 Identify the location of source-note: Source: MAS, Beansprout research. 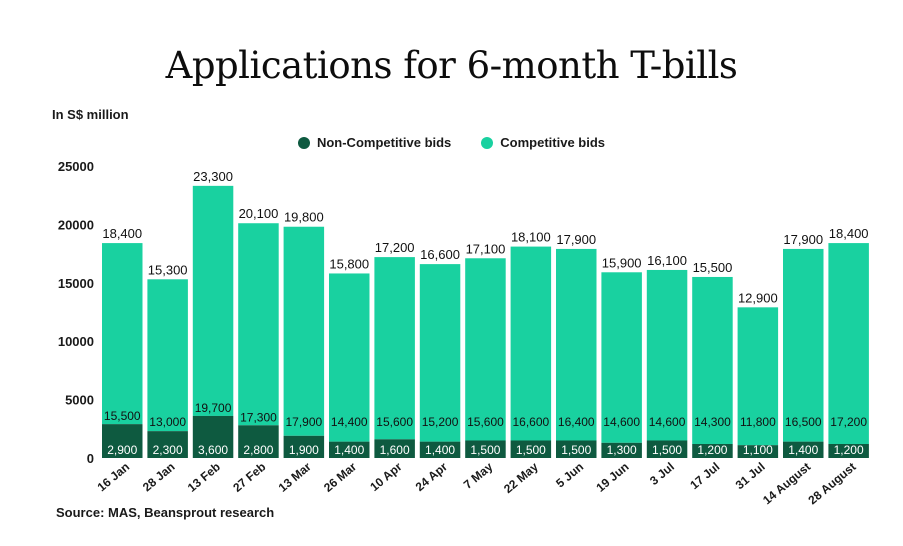
(165, 512).